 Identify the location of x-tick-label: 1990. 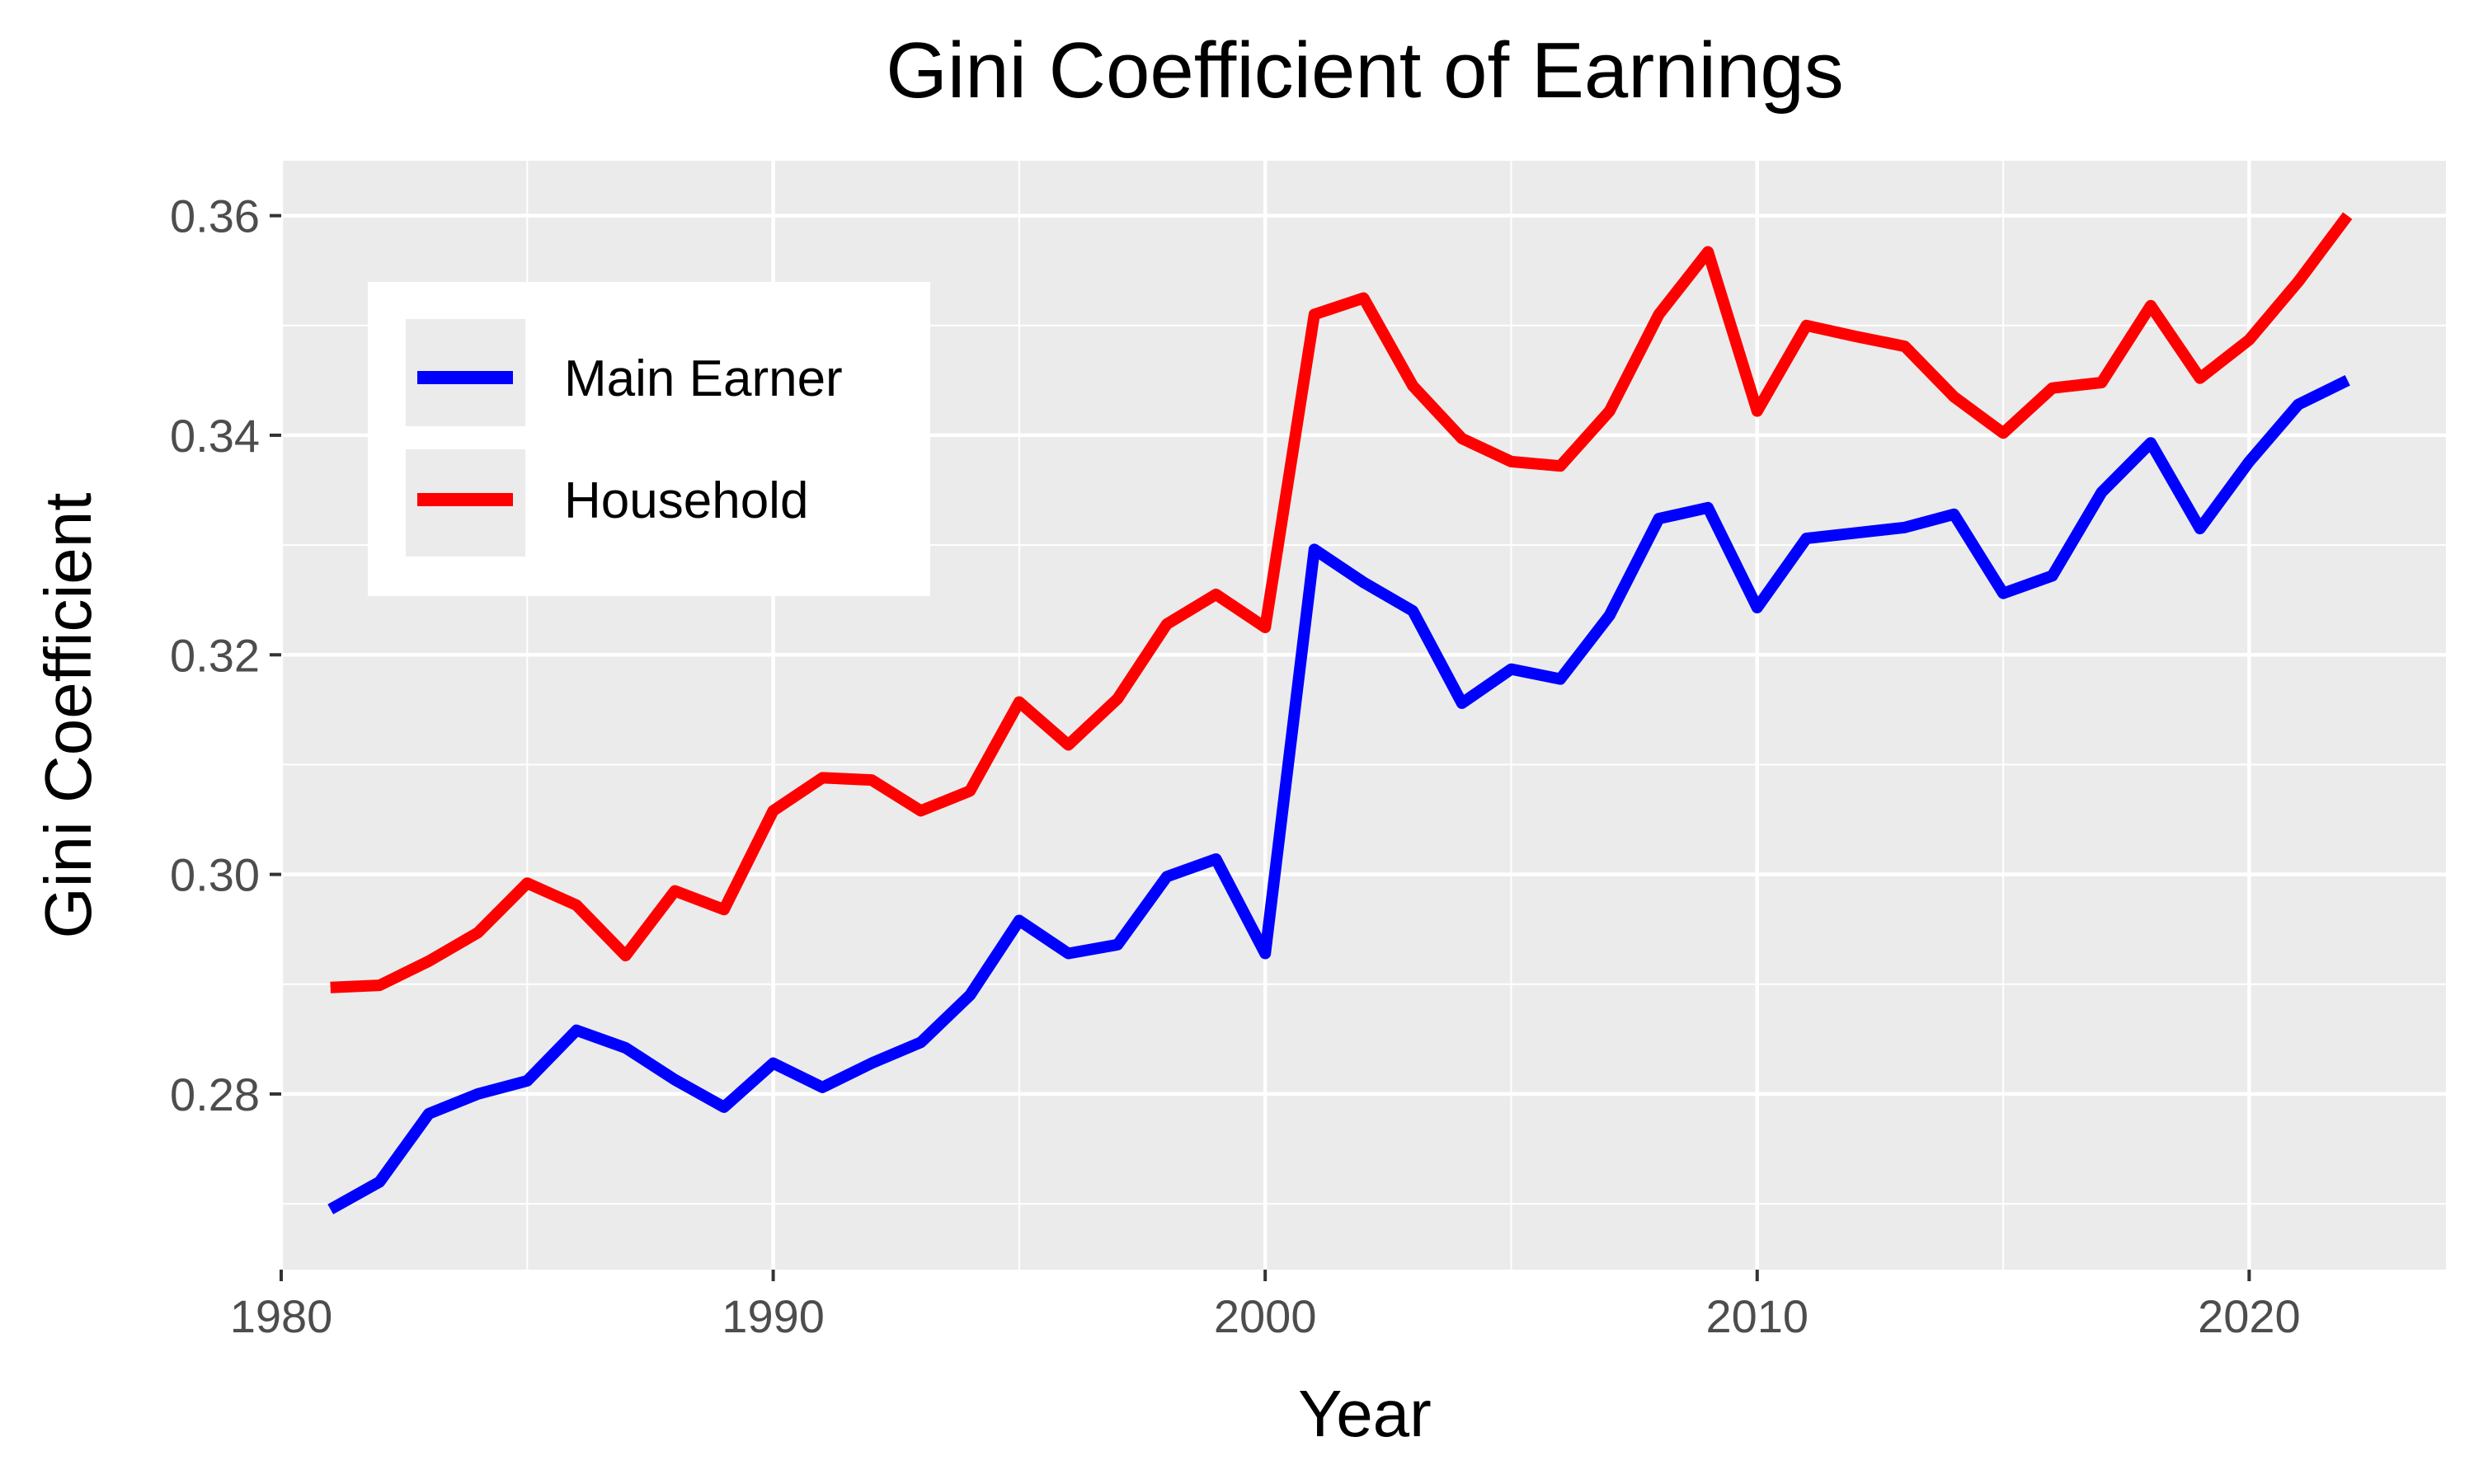
(773, 1316).